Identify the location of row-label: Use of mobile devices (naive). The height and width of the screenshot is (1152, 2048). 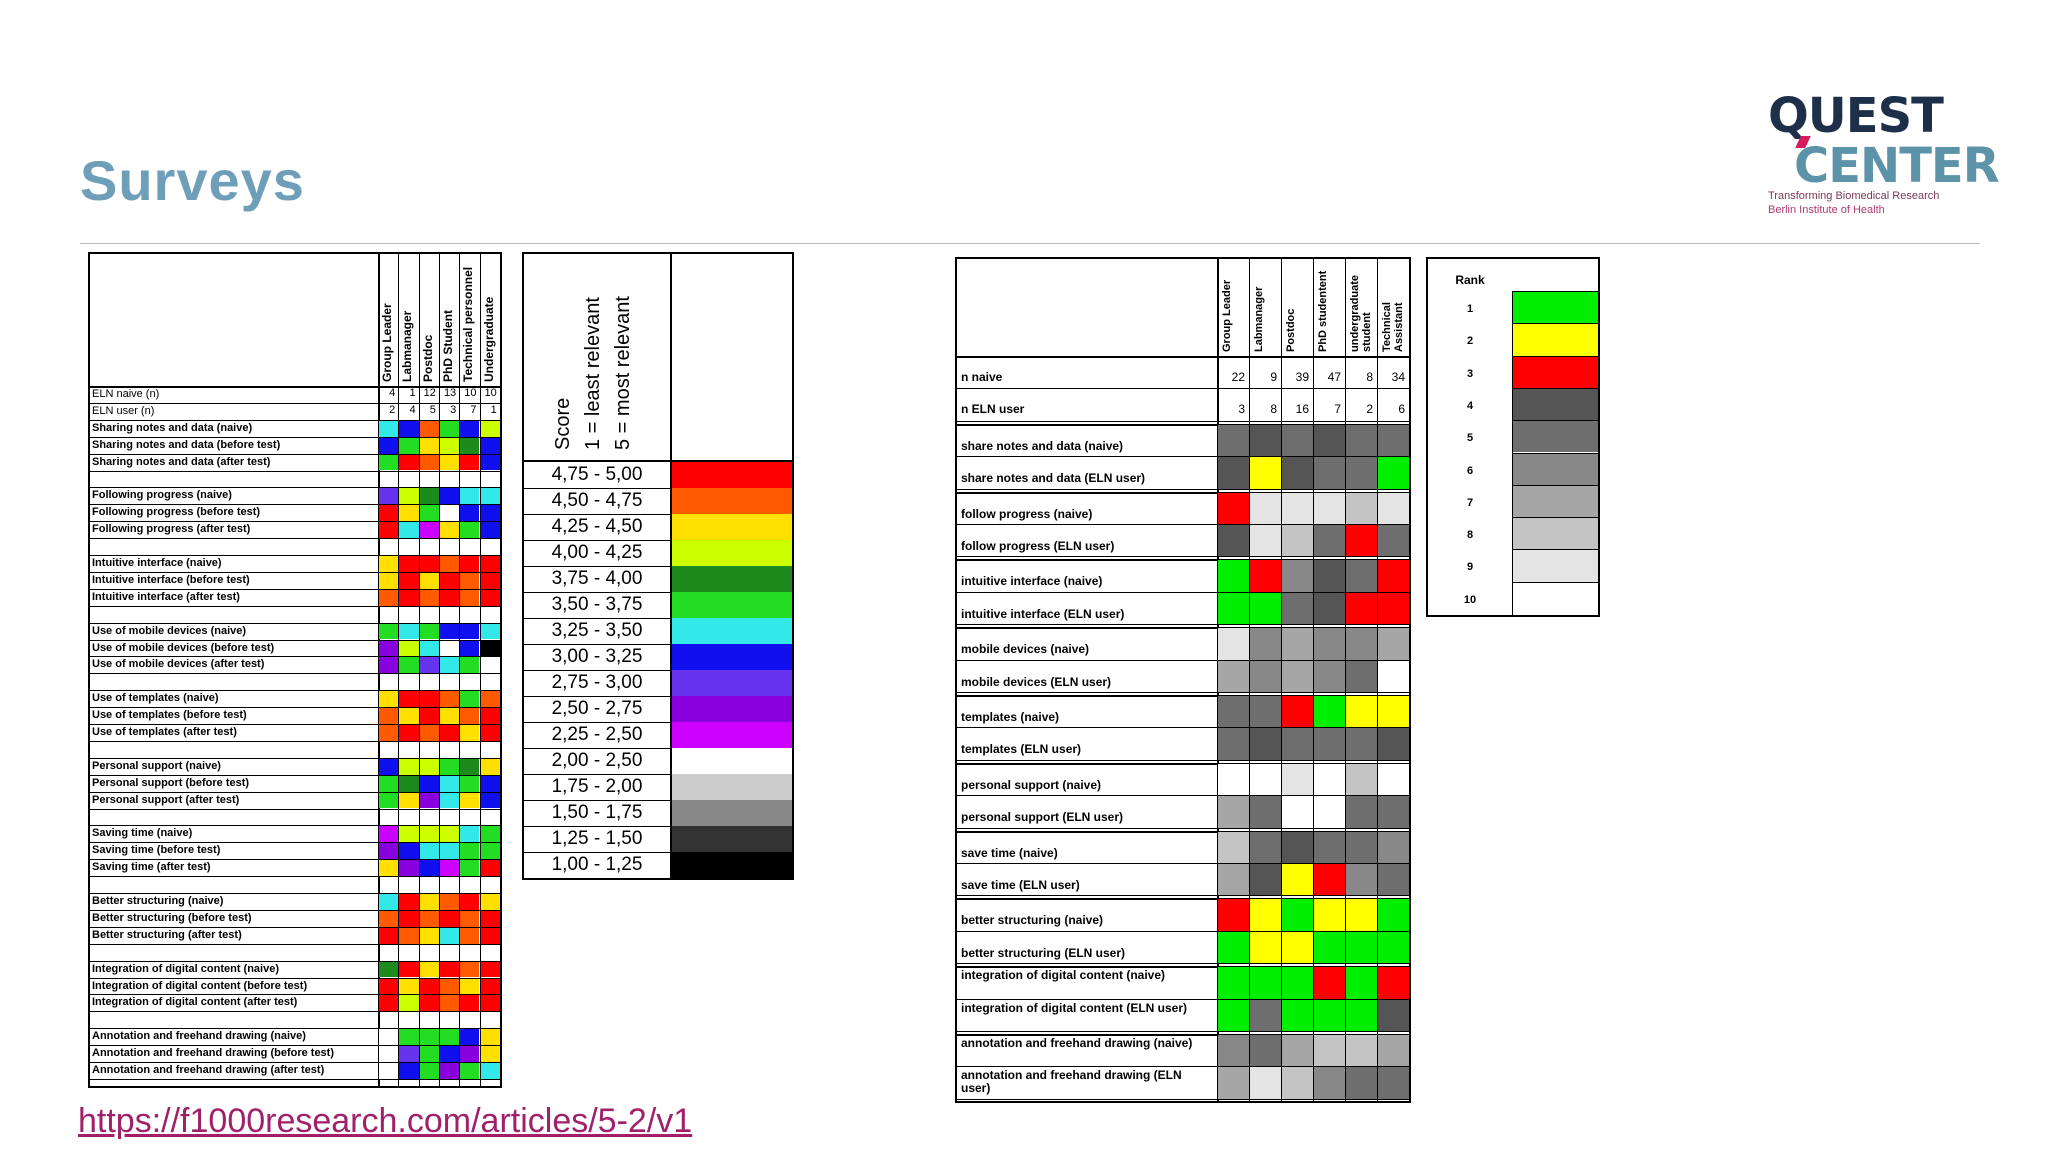
(169, 630).